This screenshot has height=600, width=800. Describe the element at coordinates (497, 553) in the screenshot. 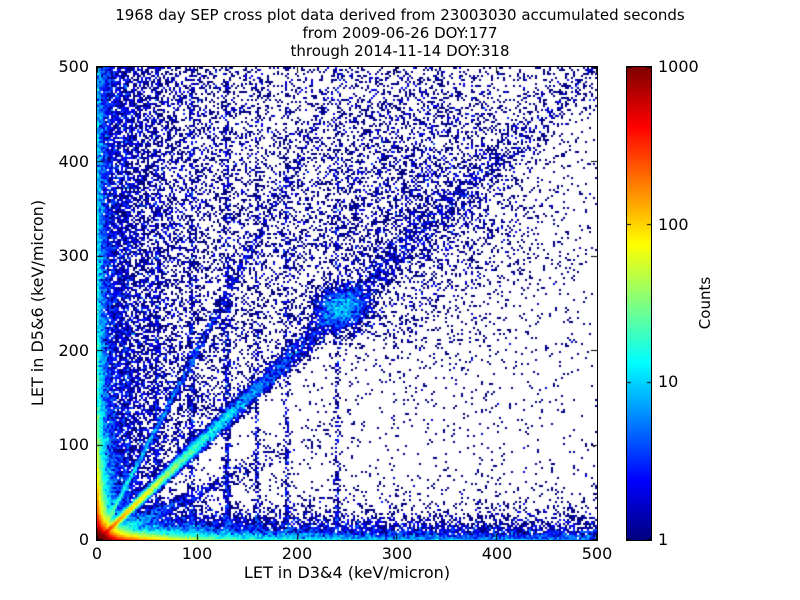

I see `x-tick-label: 400` at that location.